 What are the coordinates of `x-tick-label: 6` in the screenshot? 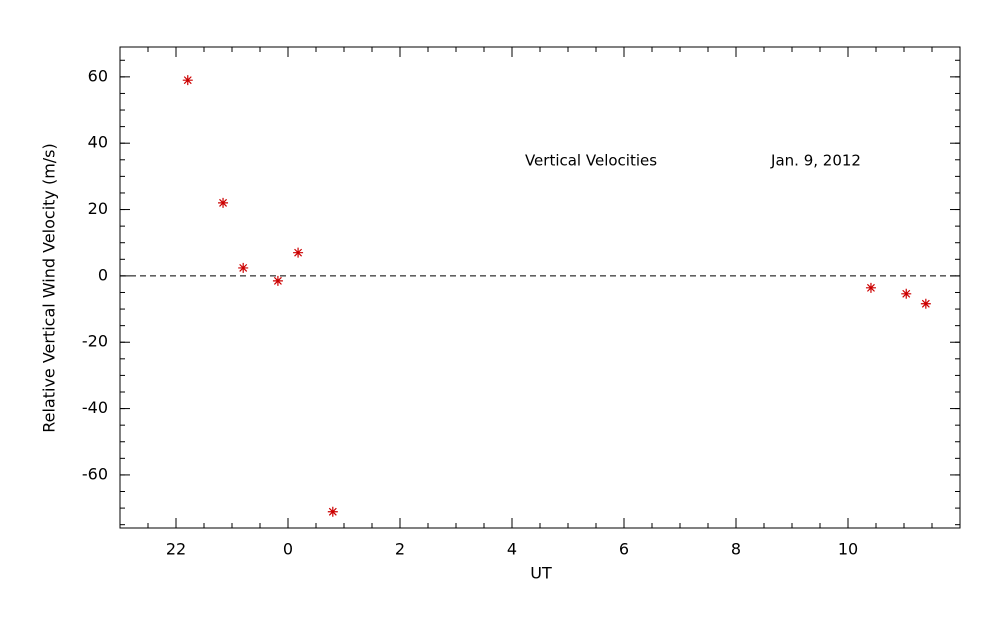 It's located at (624, 549).